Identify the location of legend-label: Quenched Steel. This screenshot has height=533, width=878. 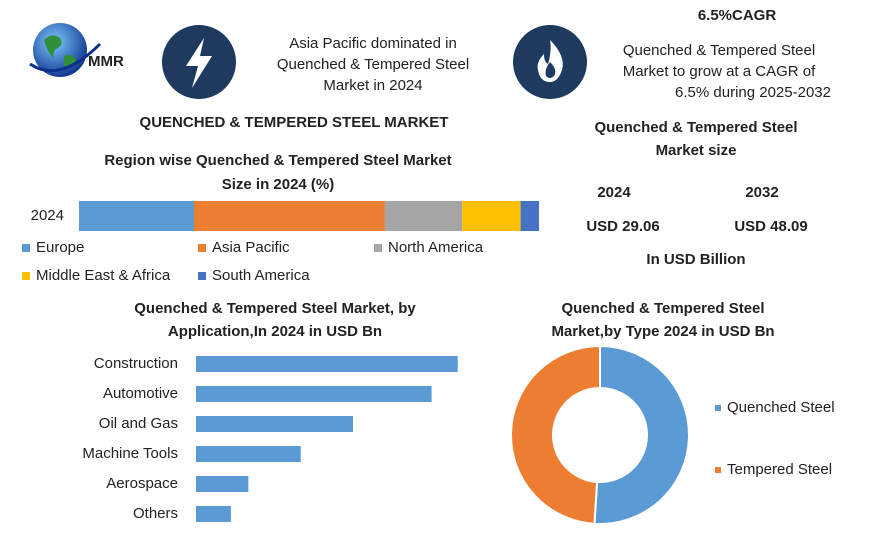
(781, 407).